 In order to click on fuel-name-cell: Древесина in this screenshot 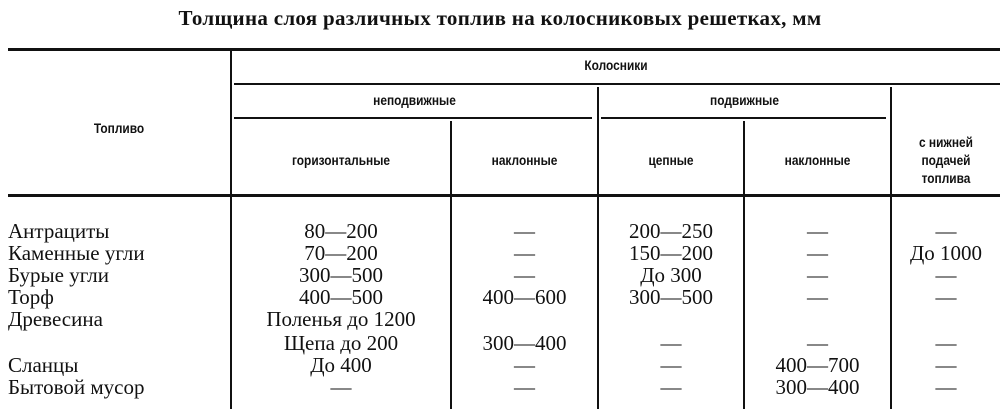, I will do `click(55, 319)`.